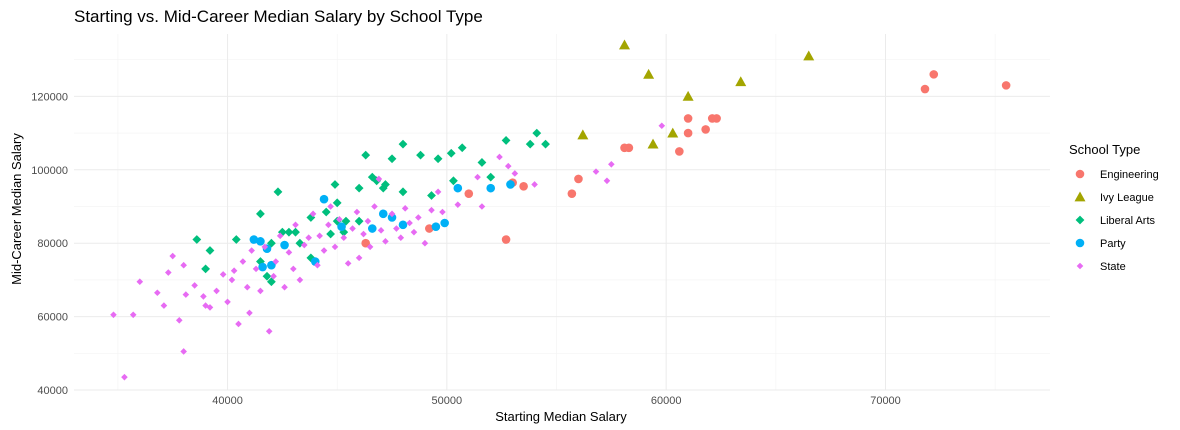 Image resolution: width=1180 pixels, height=430 pixels. I want to click on x-tick-label: 40000, so click(227, 401).